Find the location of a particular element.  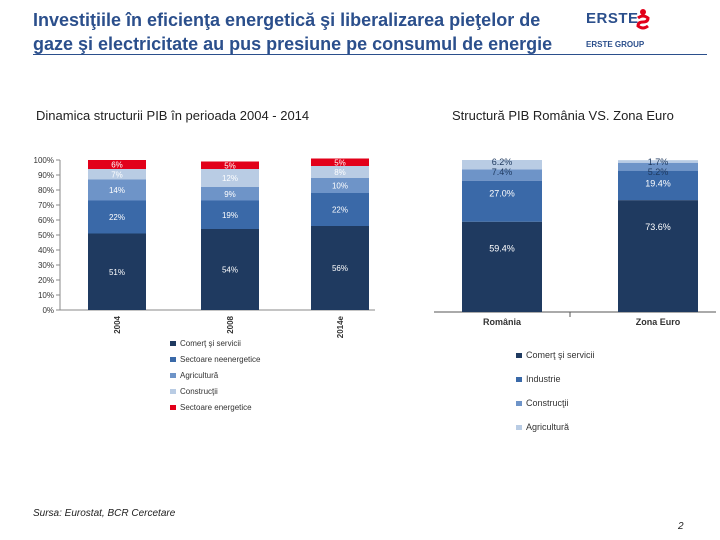

bar-value-label: 19% is located at coordinates (230, 215).